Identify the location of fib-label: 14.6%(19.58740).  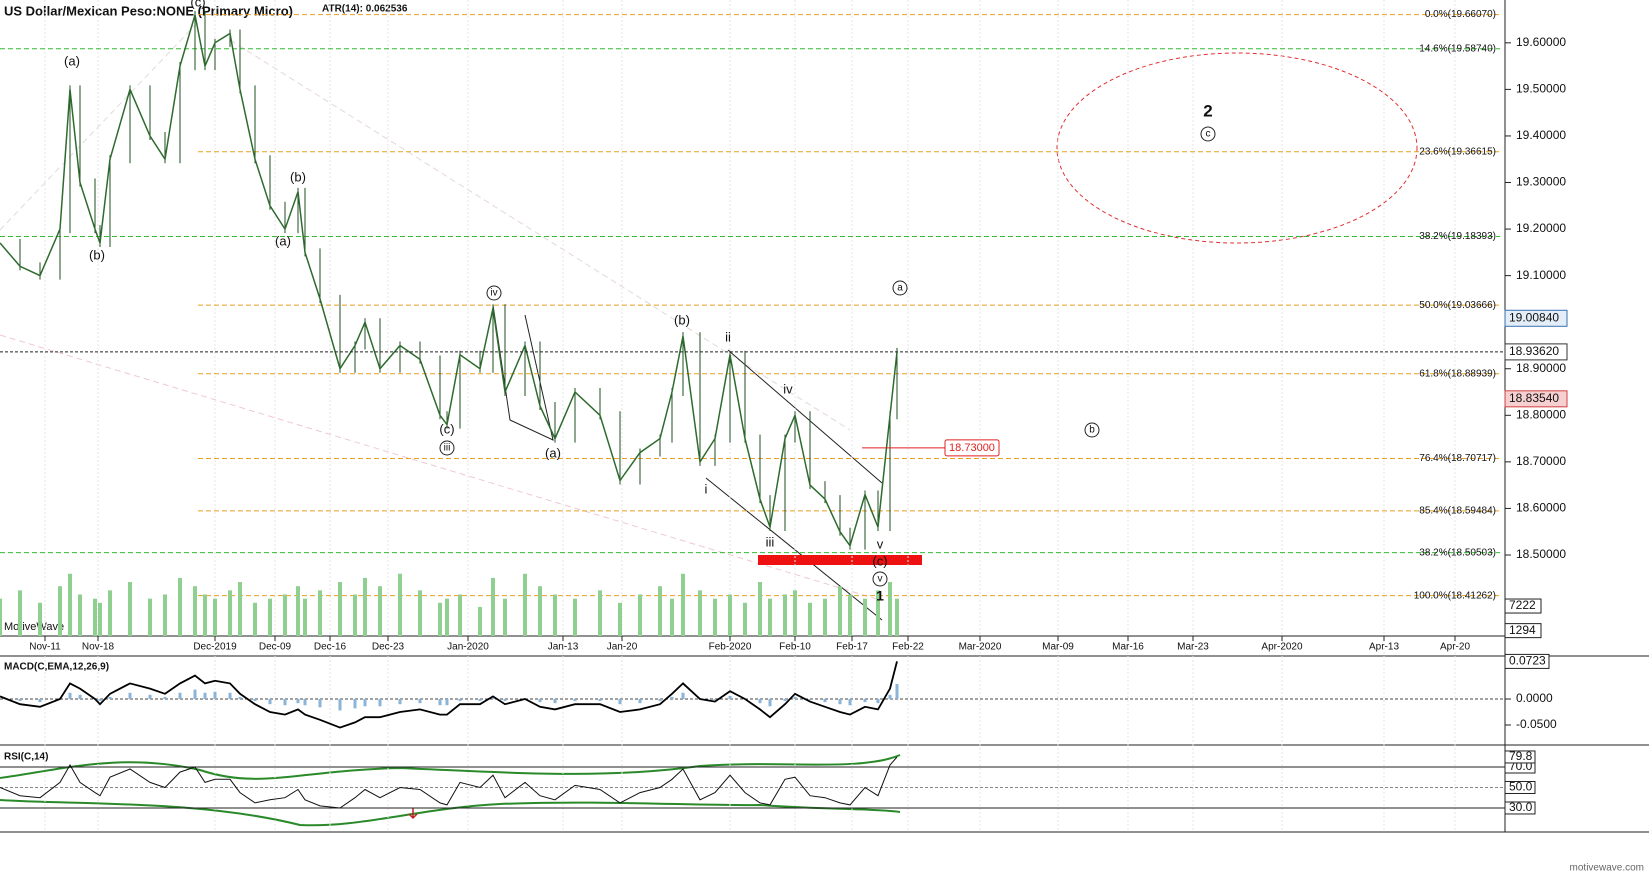
(1457, 48).